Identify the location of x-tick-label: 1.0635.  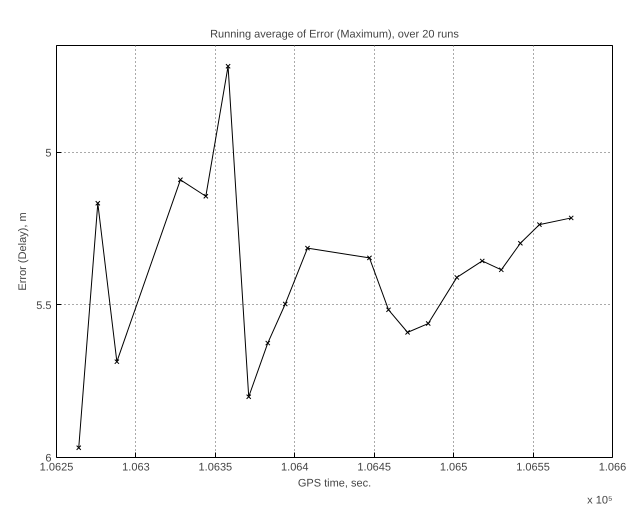
(215, 468).